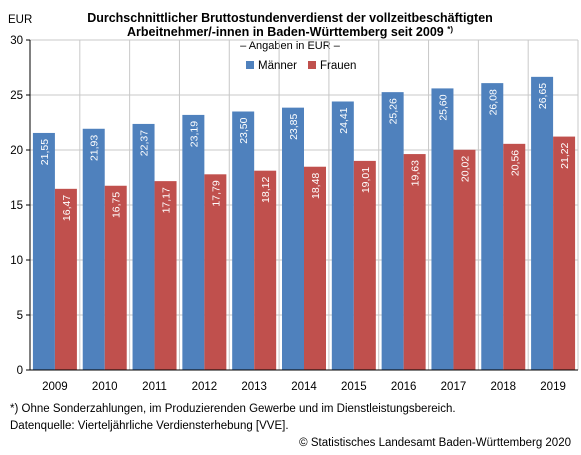  I want to click on bar-maenner-2016, so click(392, 231).